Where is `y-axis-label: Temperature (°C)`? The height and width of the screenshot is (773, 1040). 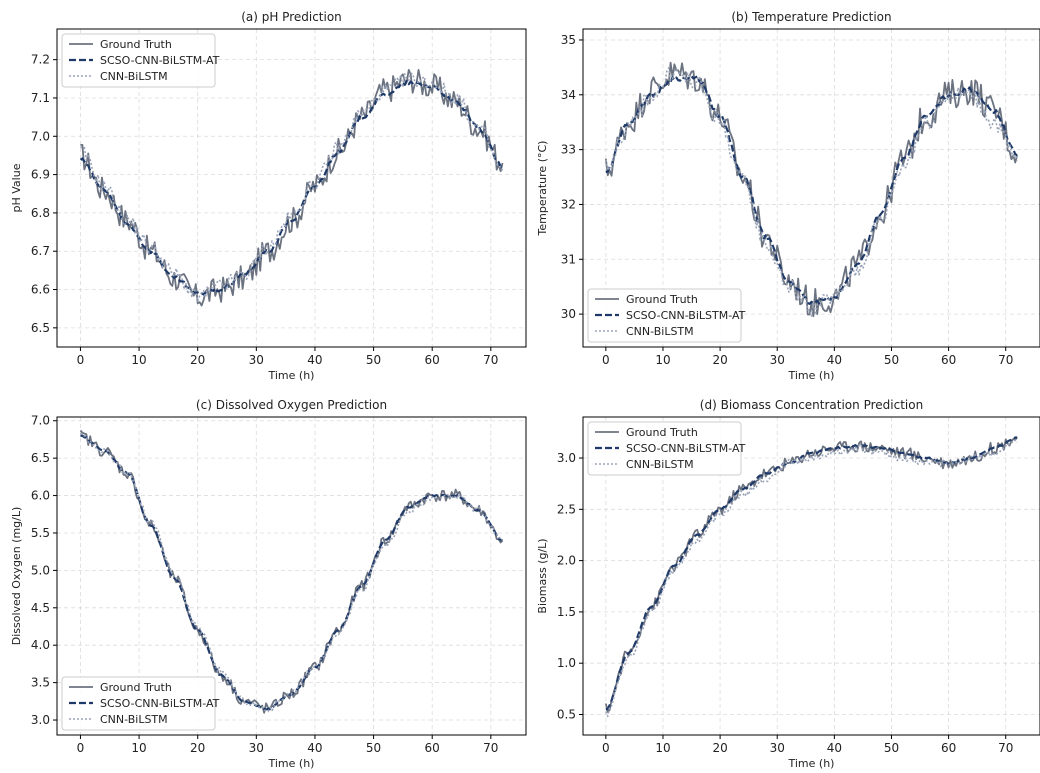
y-axis-label: Temperature (°C) is located at coordinates (542, 189).